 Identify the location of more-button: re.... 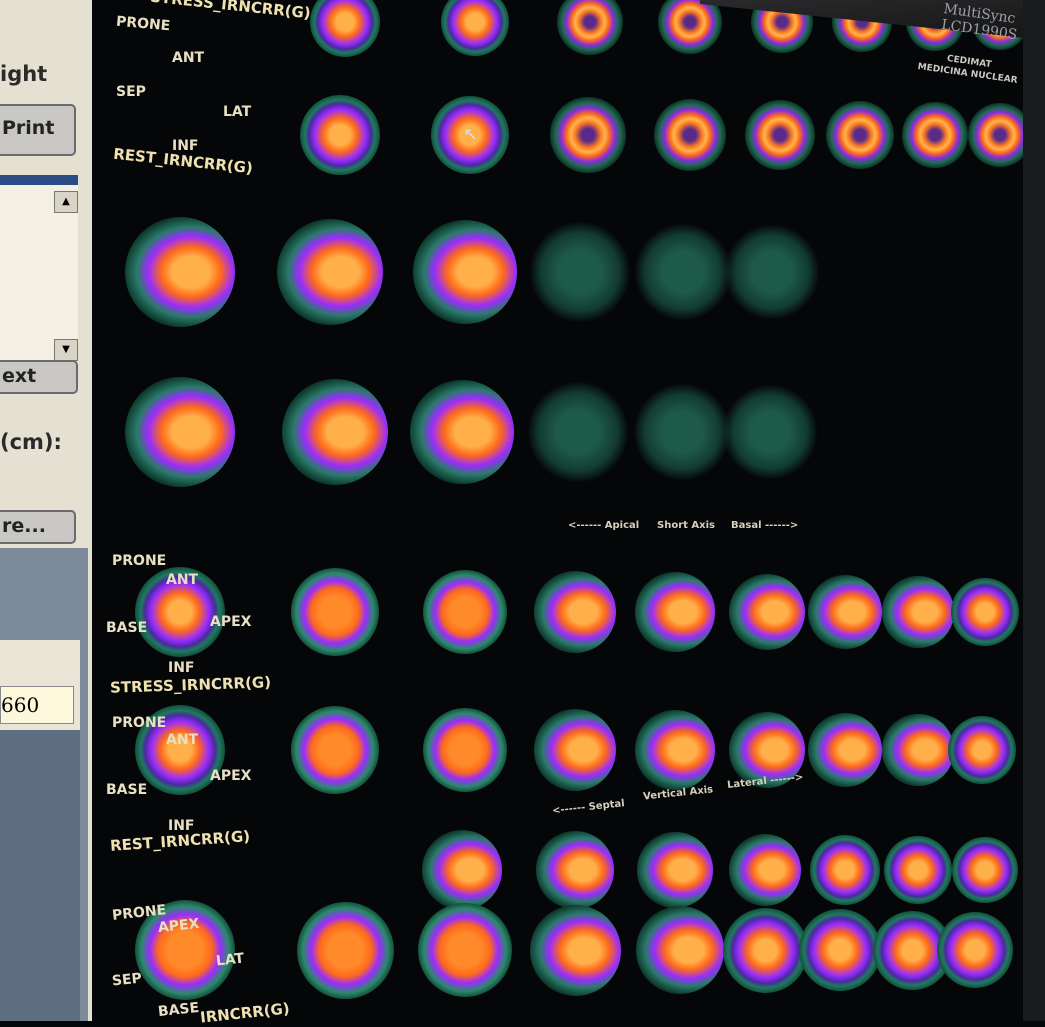
(38, 527).